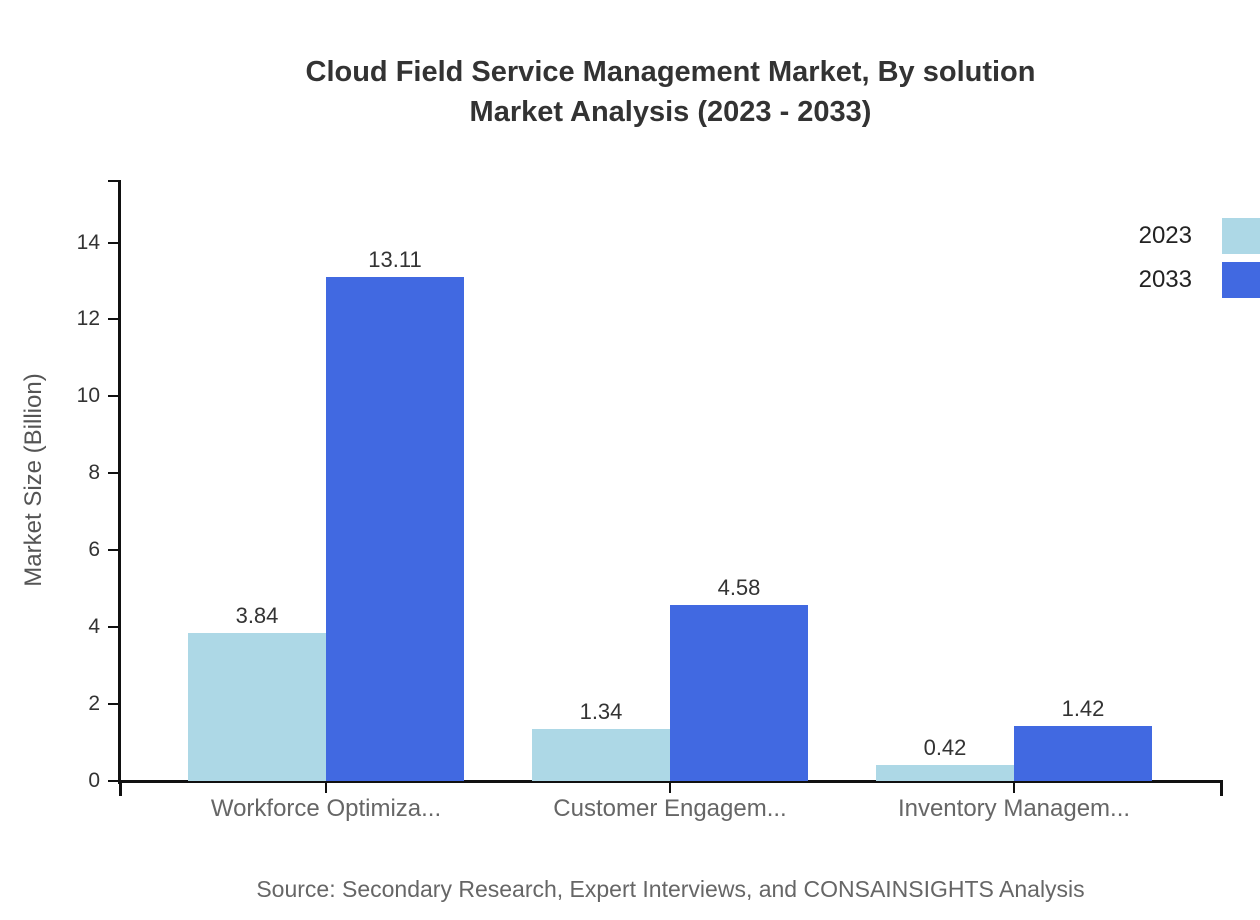 This screenshot has width=1260, height=920. Describe the element at coordinates (94, 473) in the screenshot. I see `y-tick-label-8: 8` at that location.